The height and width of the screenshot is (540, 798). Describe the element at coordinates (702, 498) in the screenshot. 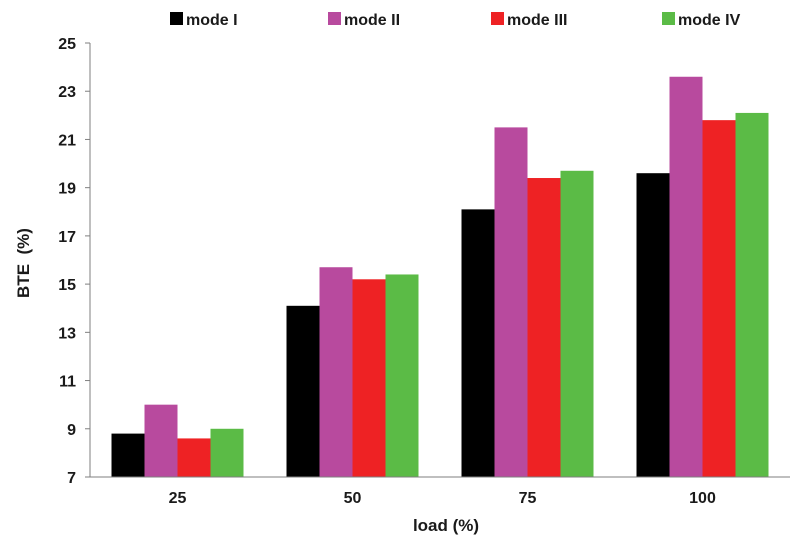

I see `x-tick-label: 100` at that location.